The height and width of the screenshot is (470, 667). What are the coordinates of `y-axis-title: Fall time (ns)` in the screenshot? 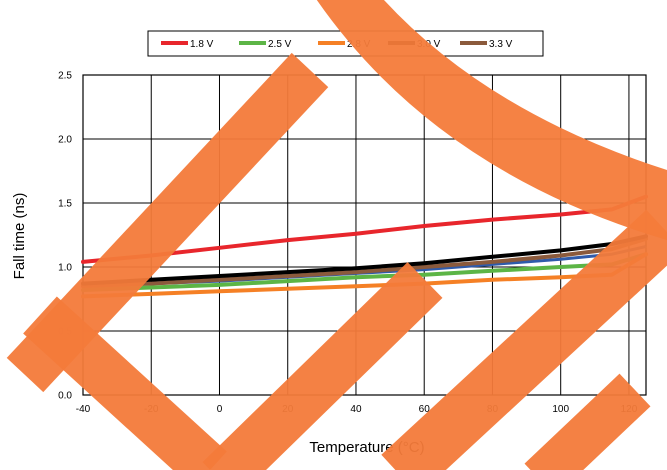 It's located at (19, 236).